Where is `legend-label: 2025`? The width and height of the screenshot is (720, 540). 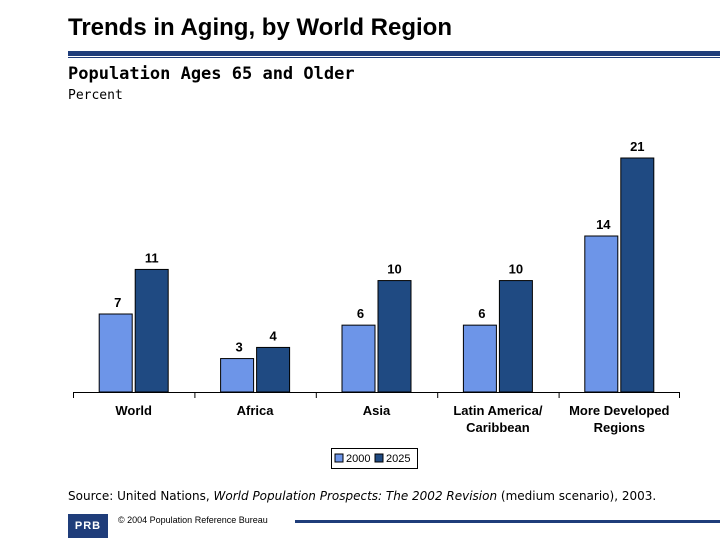
legend-label: 2025 is located at coordinates (398, 459).